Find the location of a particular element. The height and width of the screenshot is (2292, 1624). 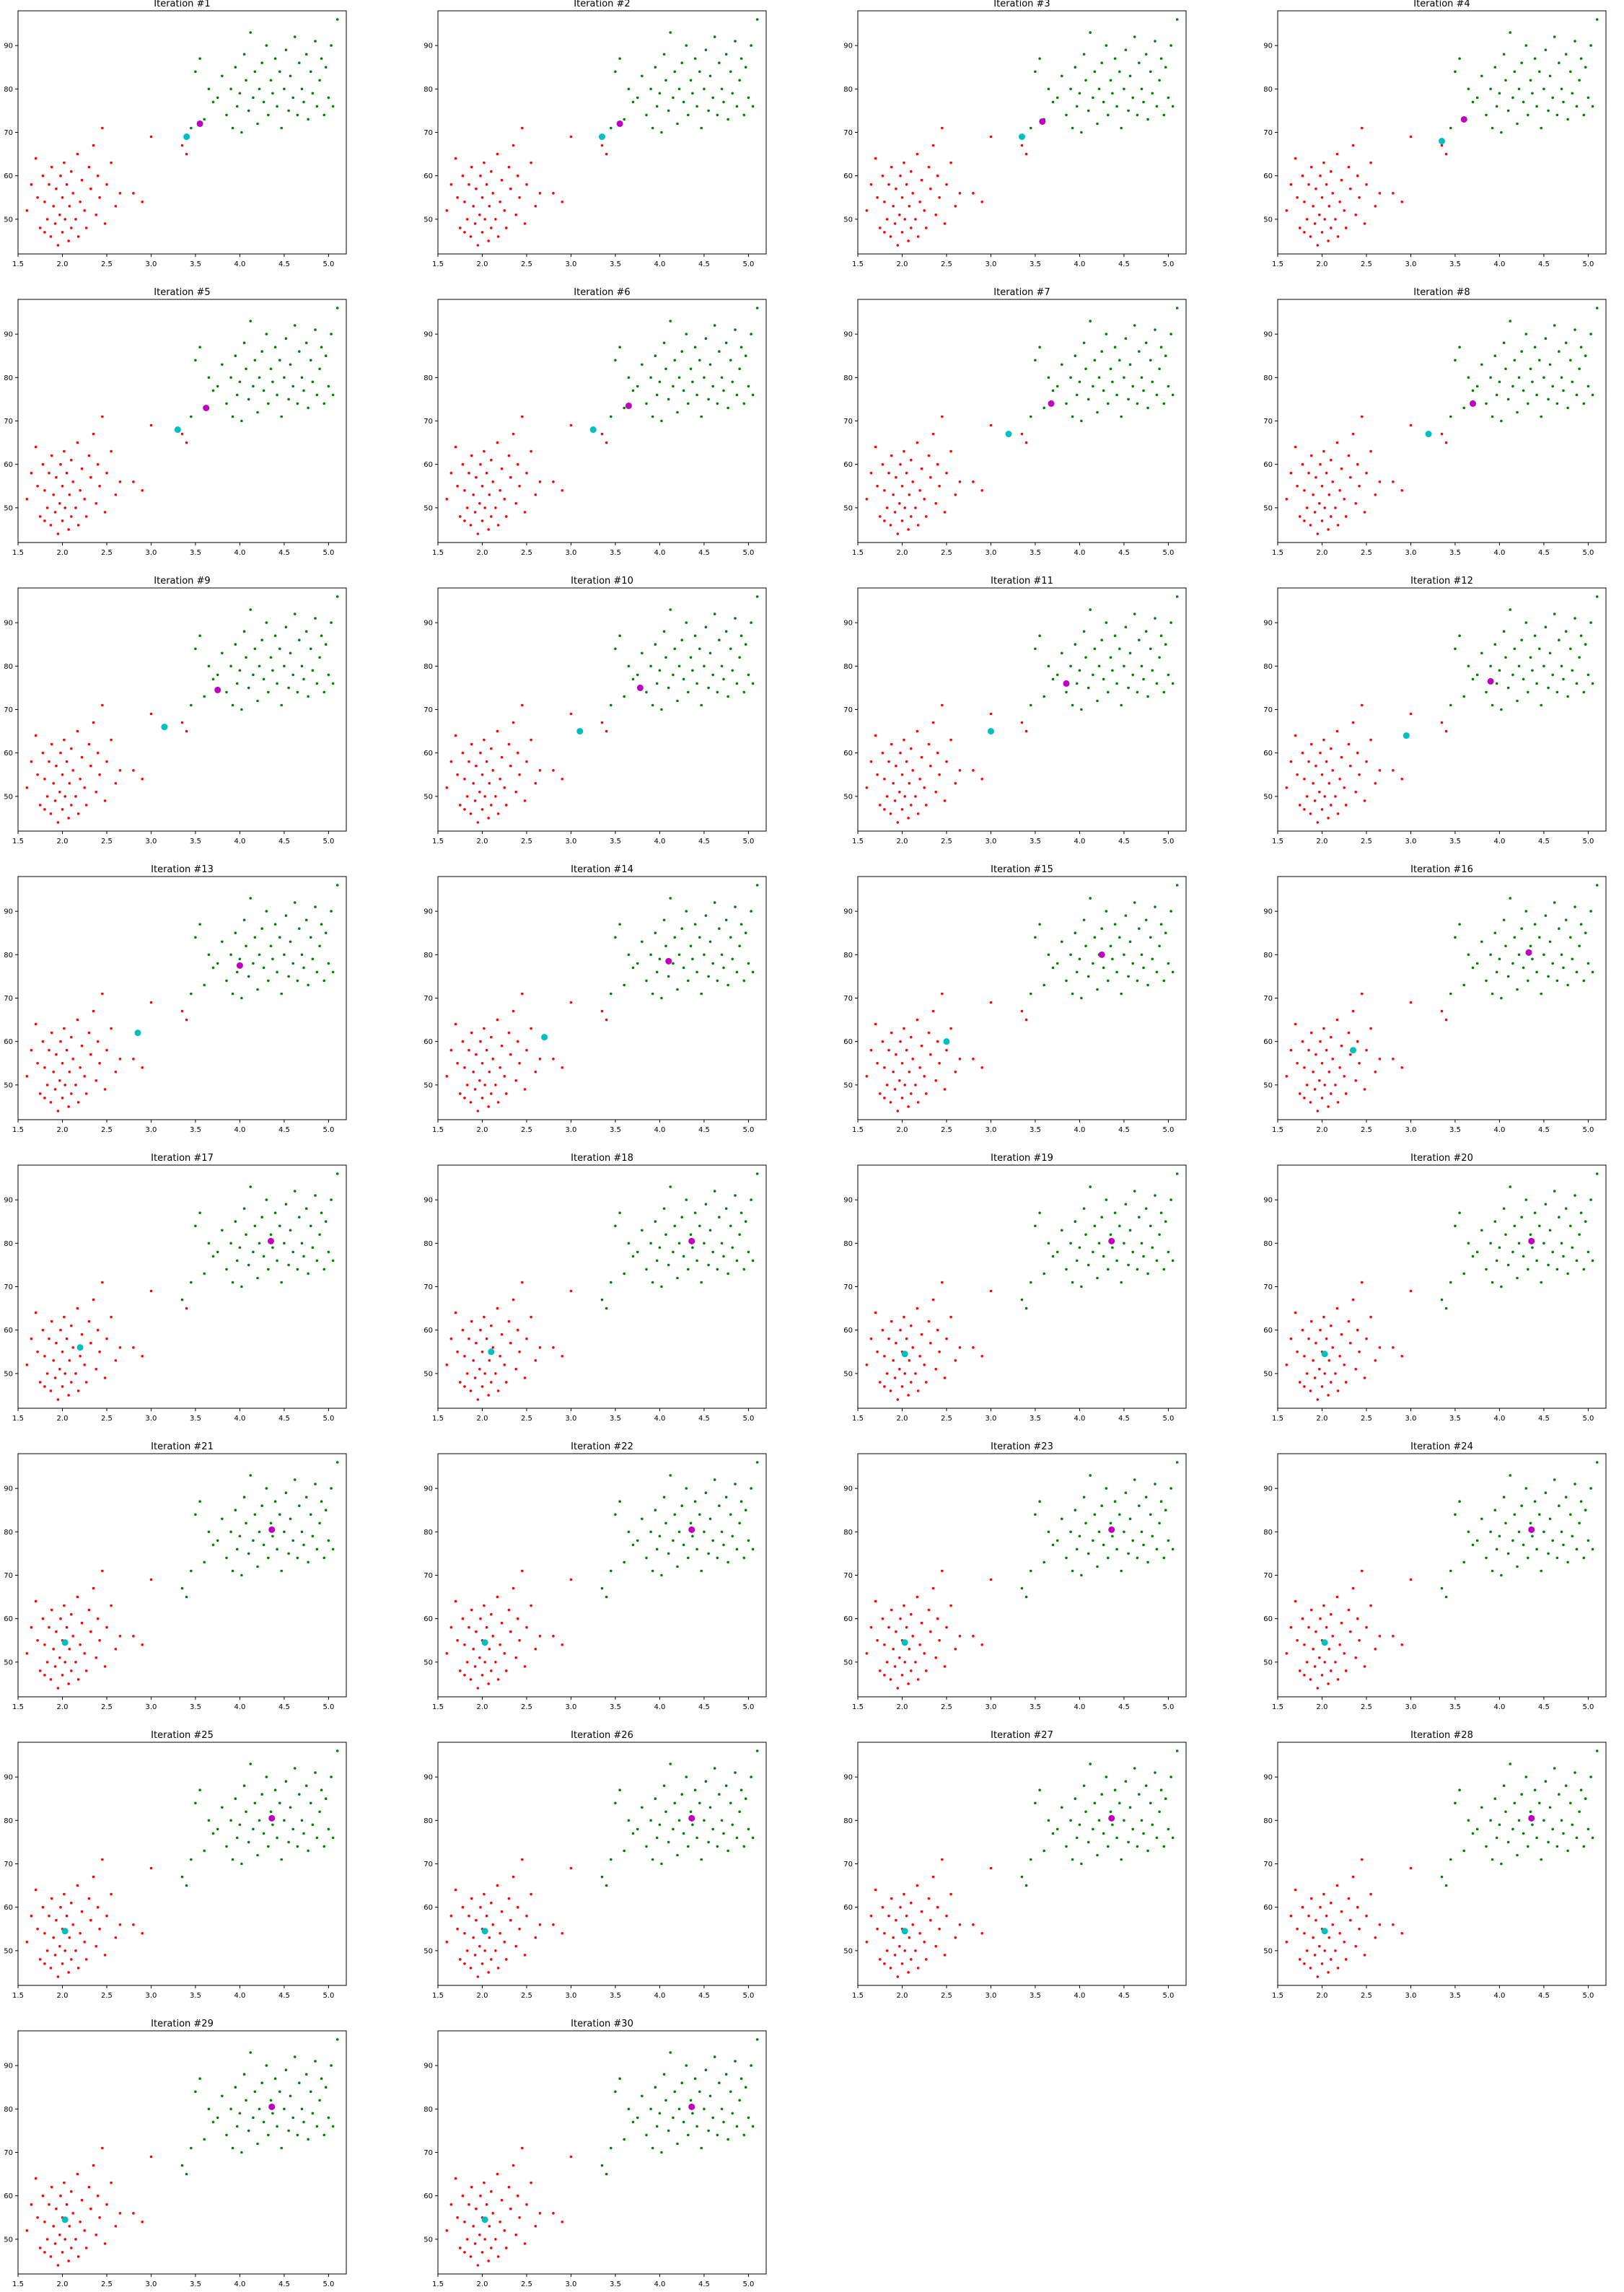

centroid-a-marker is located at coordinates (80, 1347).